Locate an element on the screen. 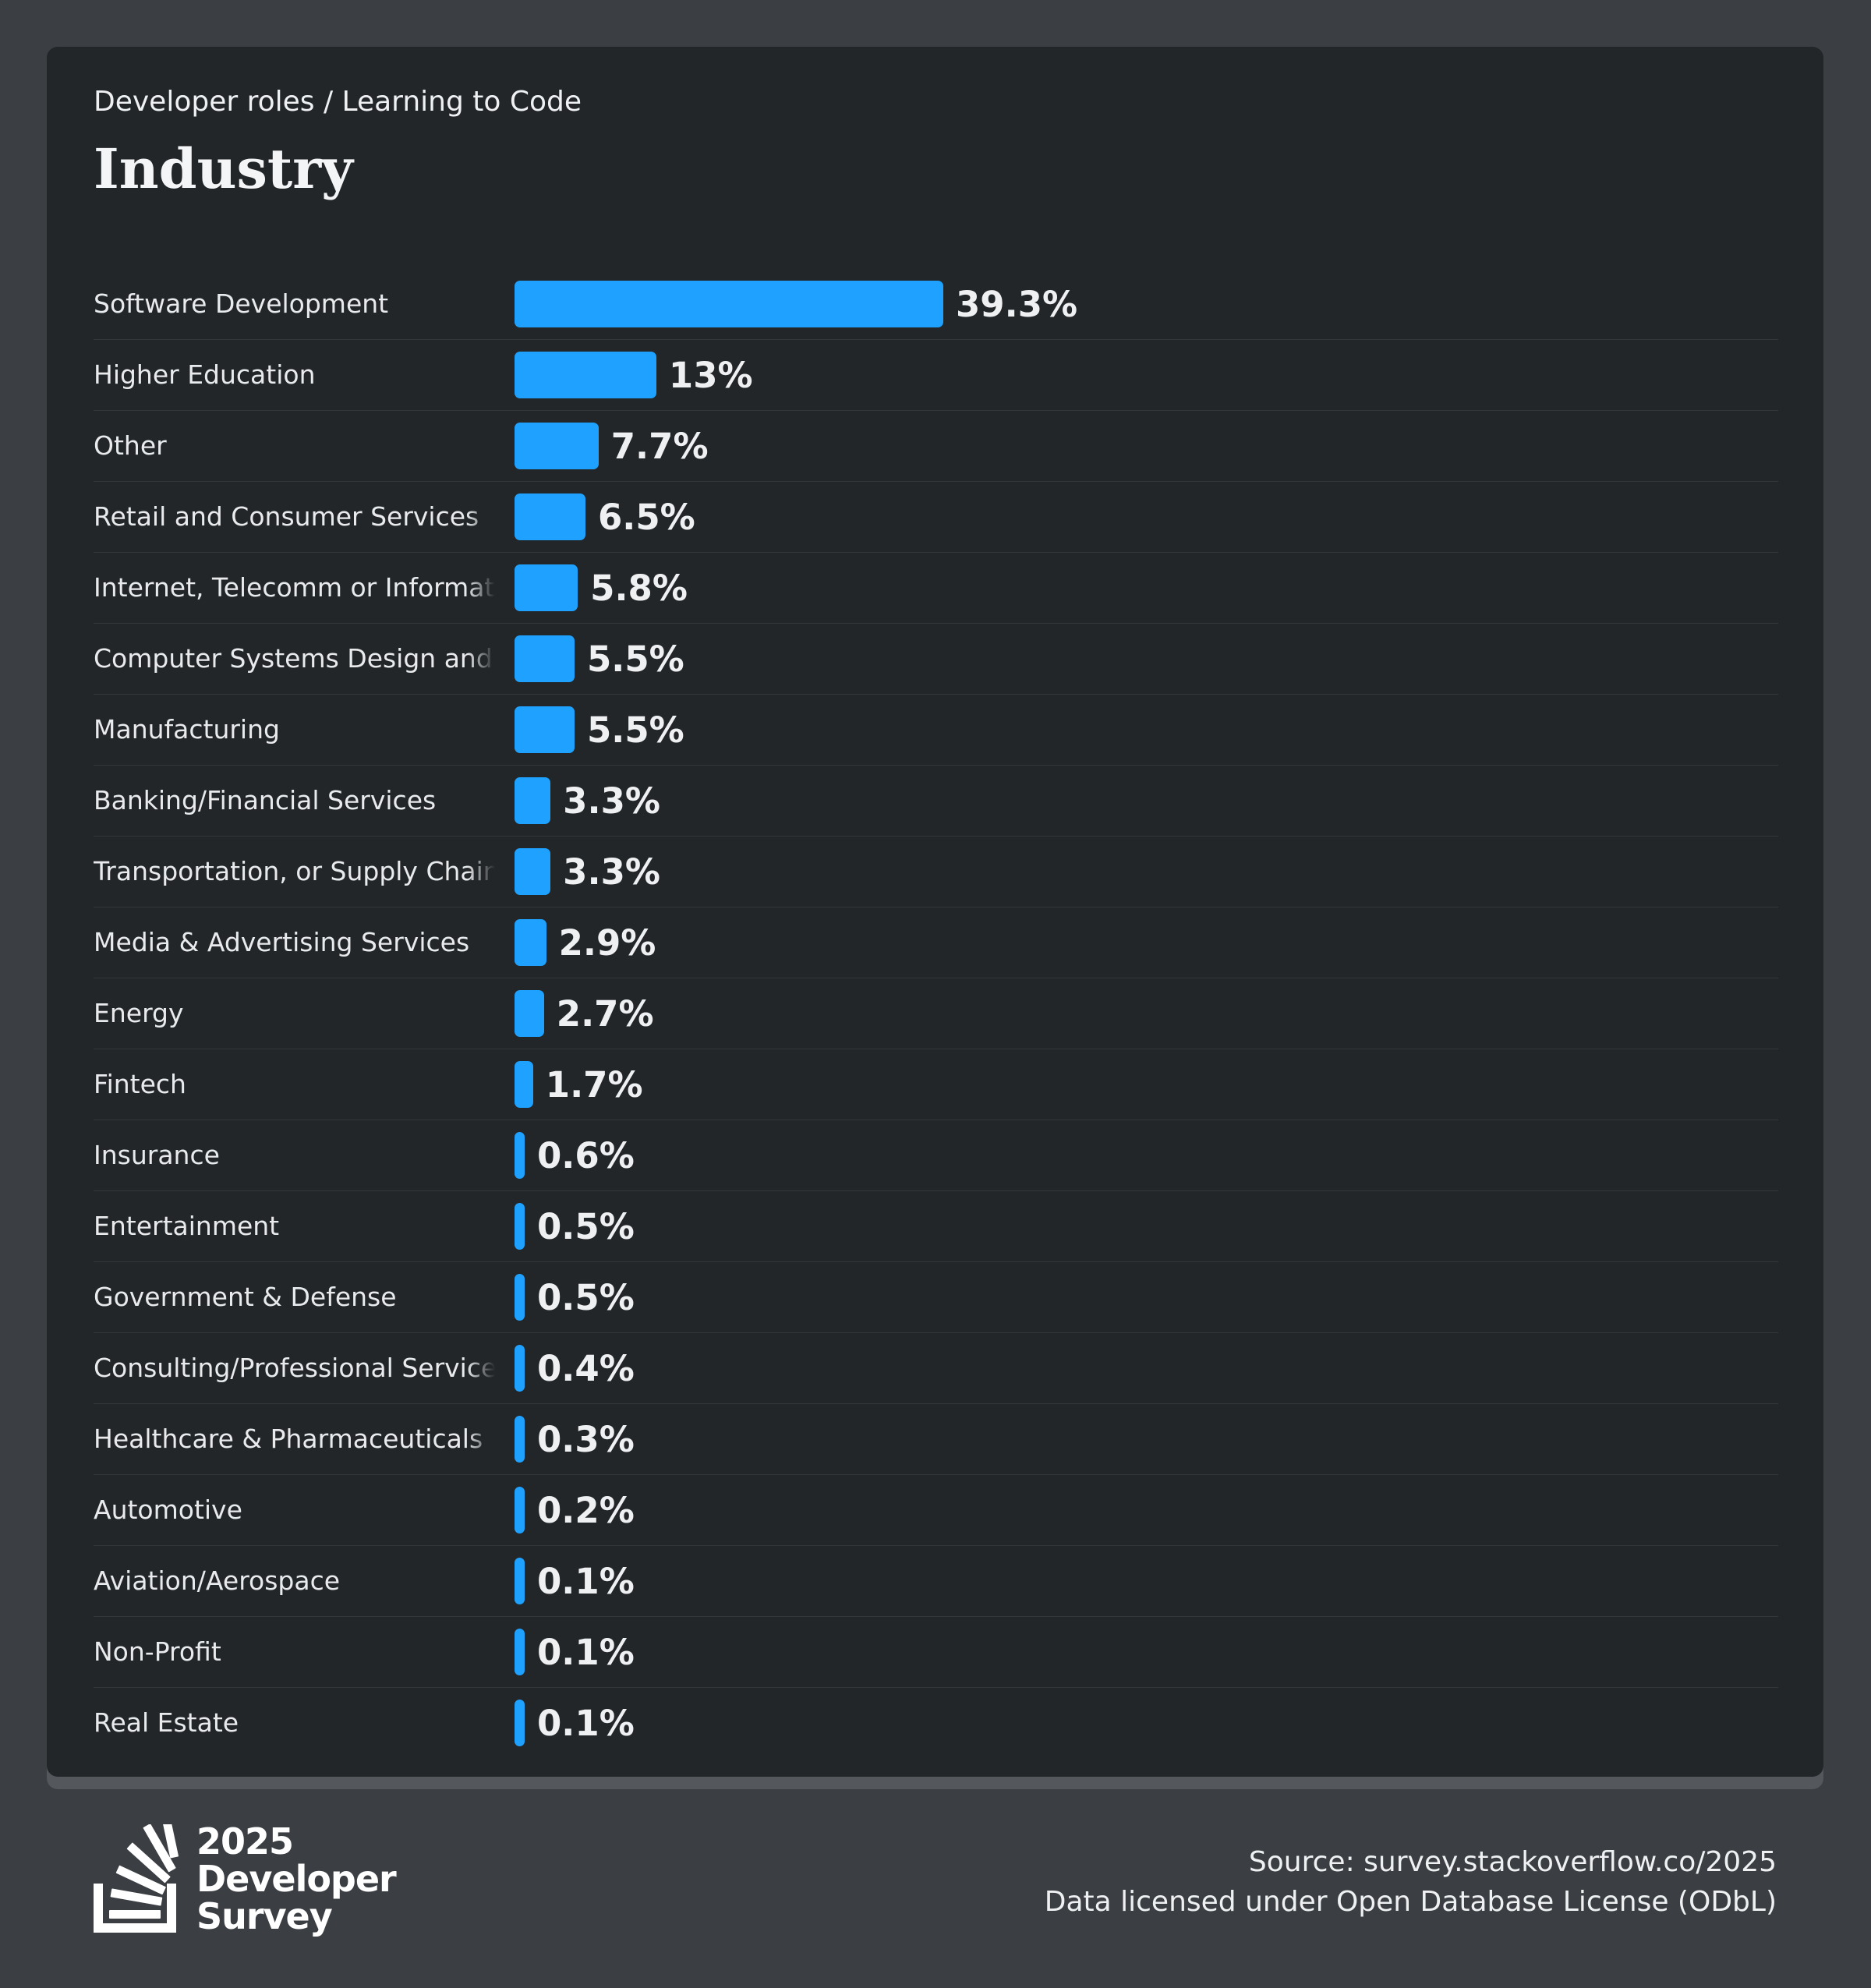 This screenshot has width=1871, height=1988. bar-wrap: 39.3% is located at coordinates (796, 304).